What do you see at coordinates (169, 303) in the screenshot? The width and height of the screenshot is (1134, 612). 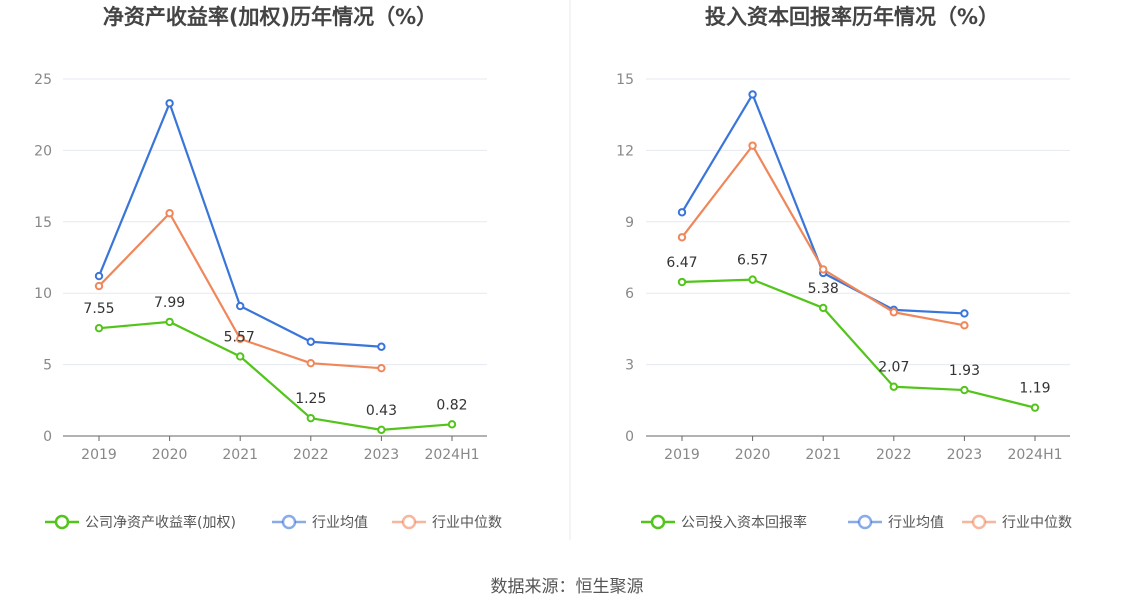 I see `data-label: 7.99` at bounding box center [169, 303].